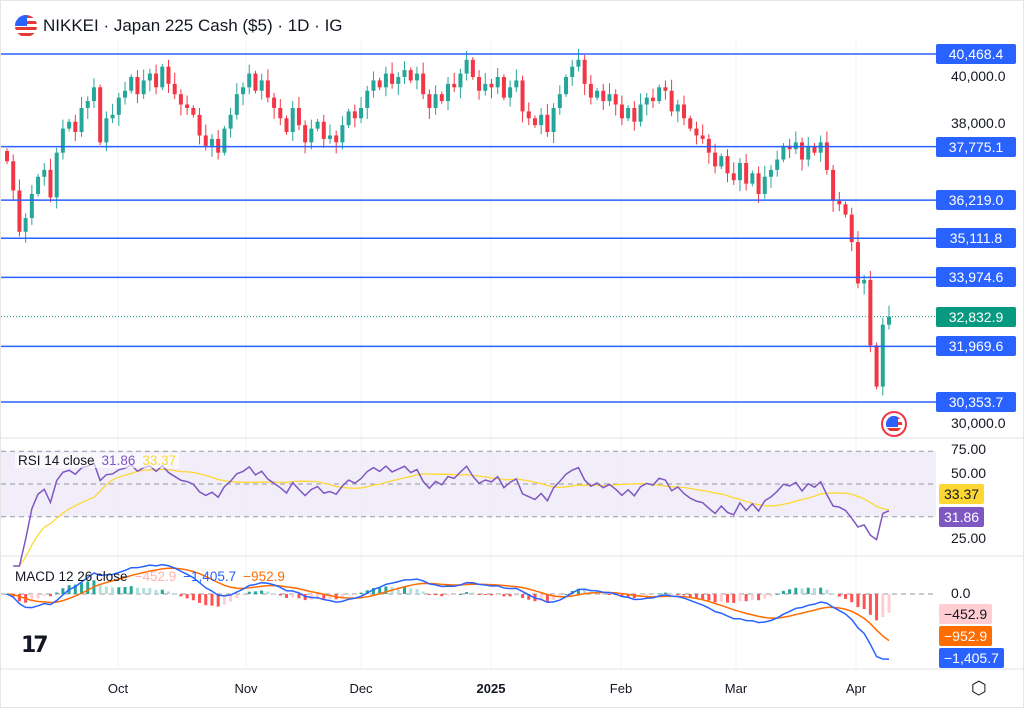 Image resolution: width=1024 pixels, height=708 pixels. I want to click on tradingview-logo-icon: 17, so click(35, 645).